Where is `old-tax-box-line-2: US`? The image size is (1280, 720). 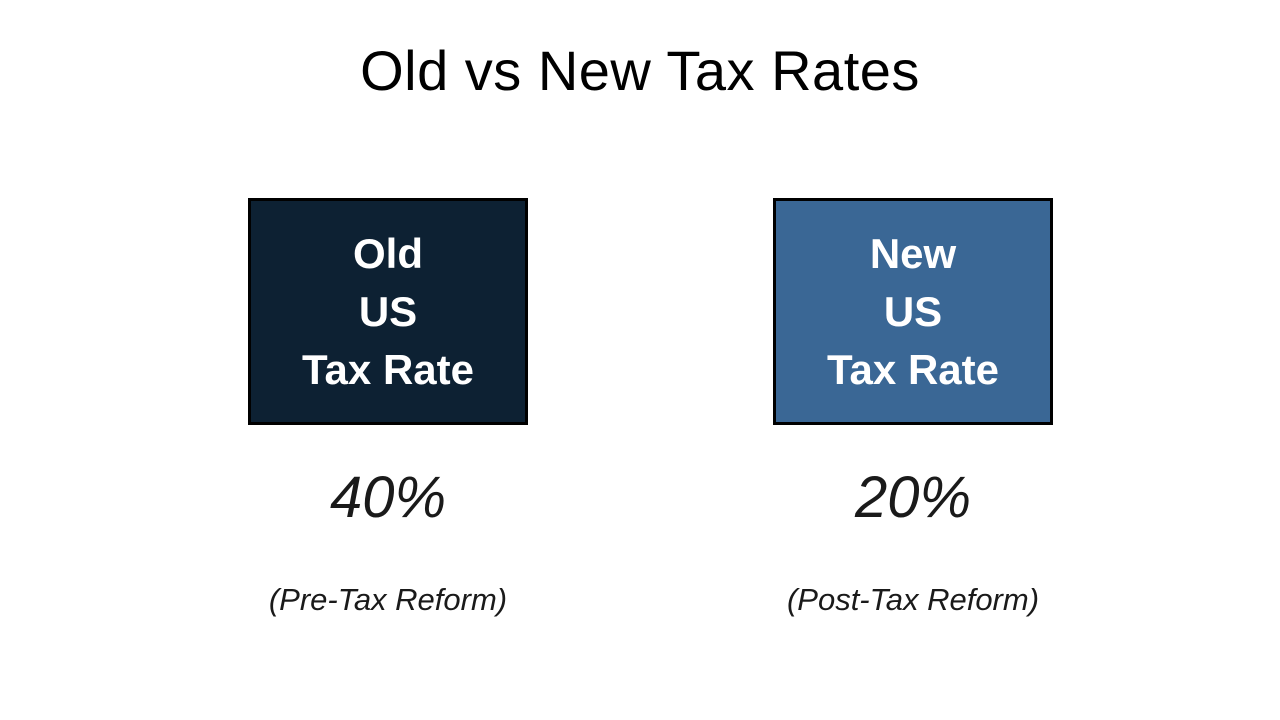 old-tax-box-line-2: US is located at coordinates (388, 311).